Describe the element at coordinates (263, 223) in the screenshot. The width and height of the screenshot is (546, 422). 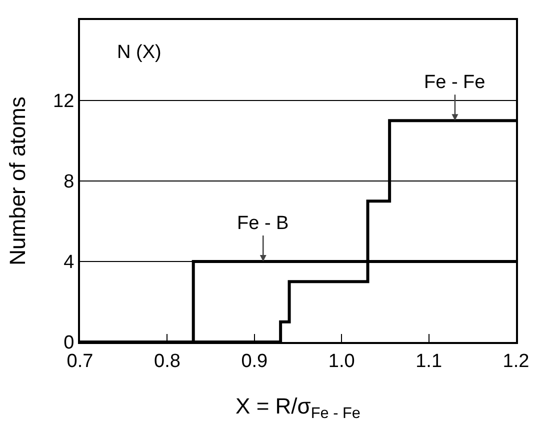
I see `annotation: Fe - B` at that location.